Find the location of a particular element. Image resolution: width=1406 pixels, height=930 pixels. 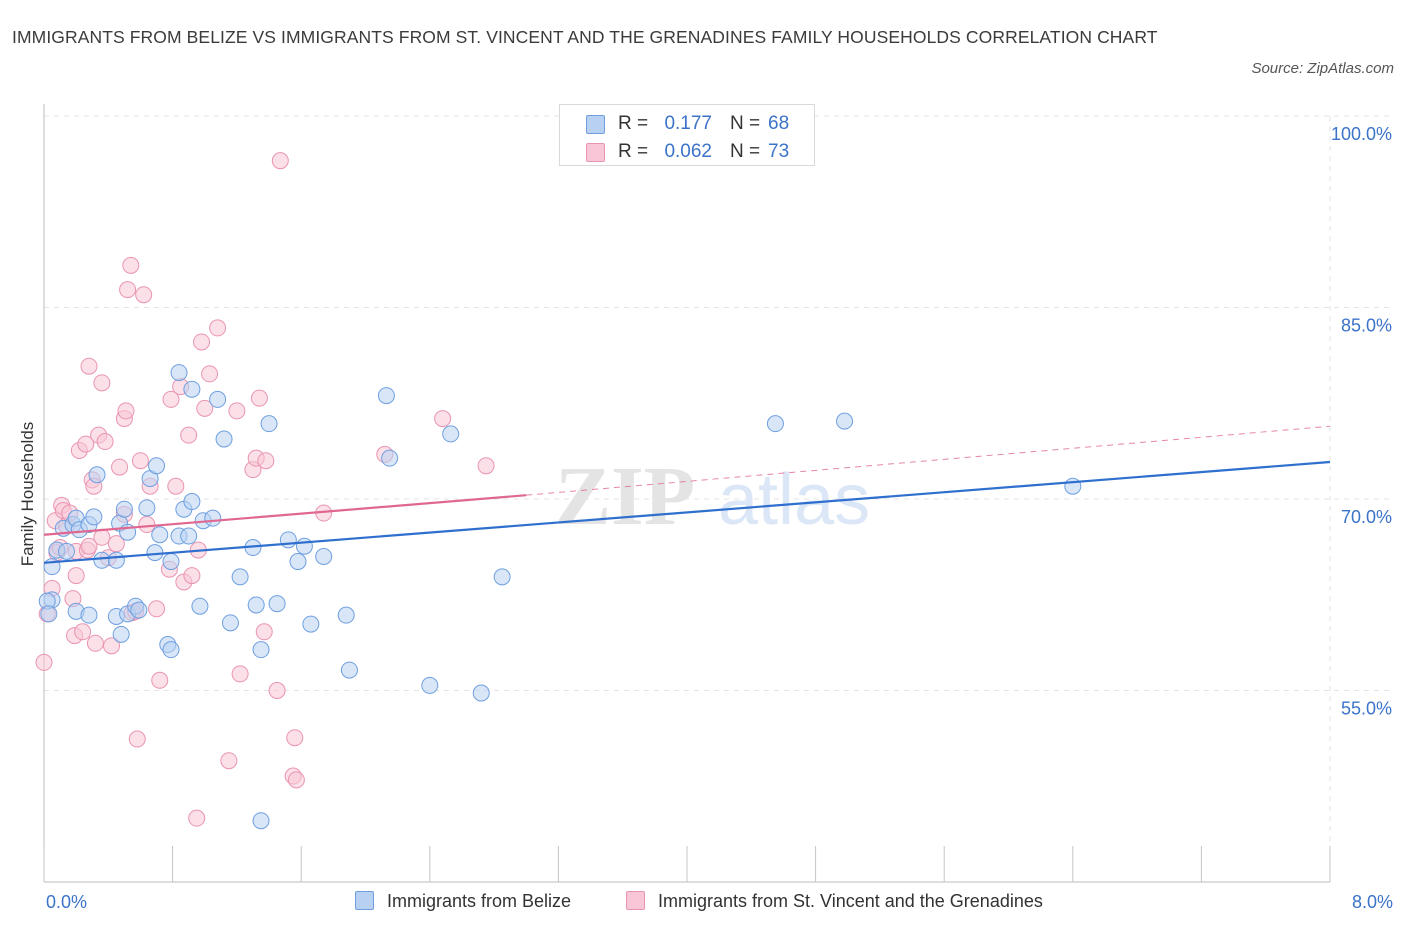

stvincent-trend-extension is located at coordinates (928, 460).